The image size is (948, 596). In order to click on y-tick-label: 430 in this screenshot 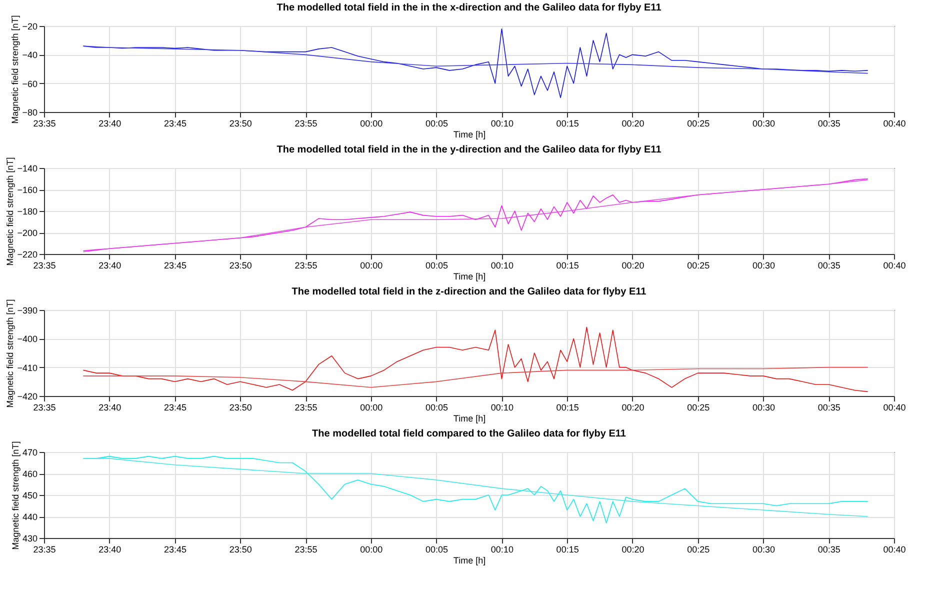, I will do `click(30, 539)`.